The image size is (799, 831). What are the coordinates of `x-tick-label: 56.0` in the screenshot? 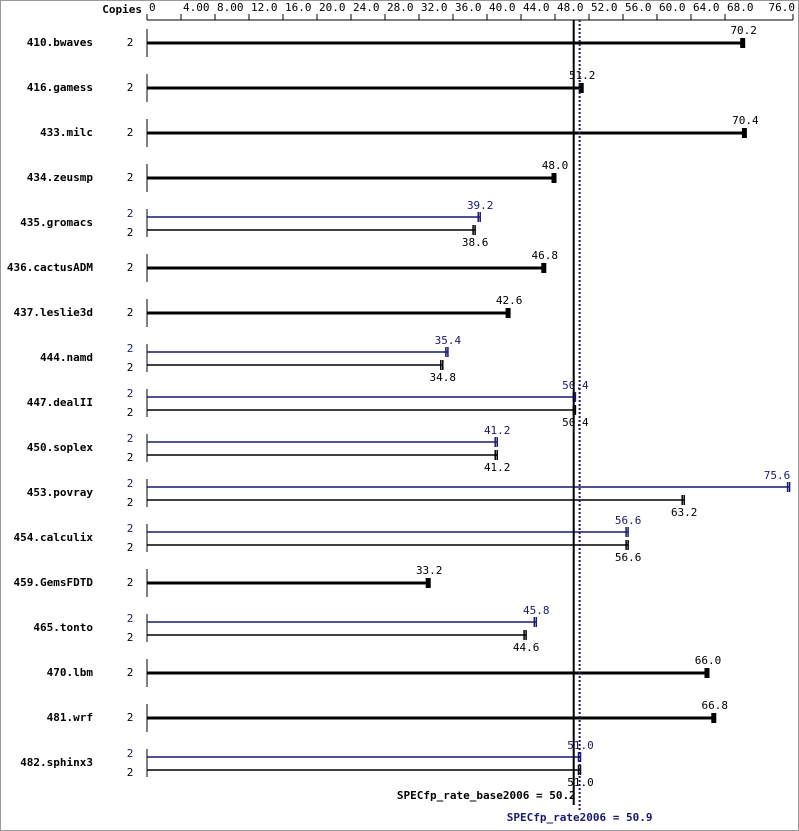 It's located at (638, 7).